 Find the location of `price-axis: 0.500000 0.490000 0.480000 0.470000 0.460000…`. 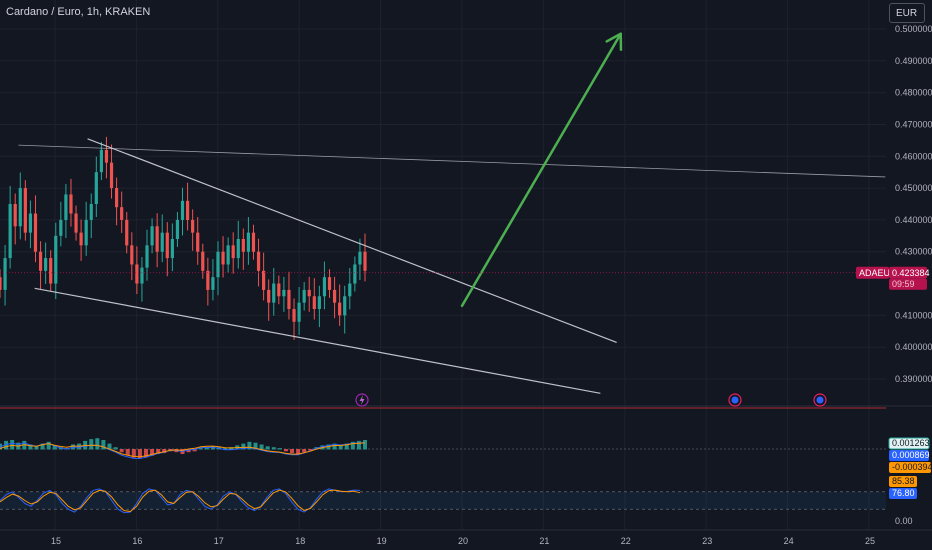

price-axis: 0.500000 0.490000 0.480000 0.470000 0.460000… is located at coordinates (913, 204).